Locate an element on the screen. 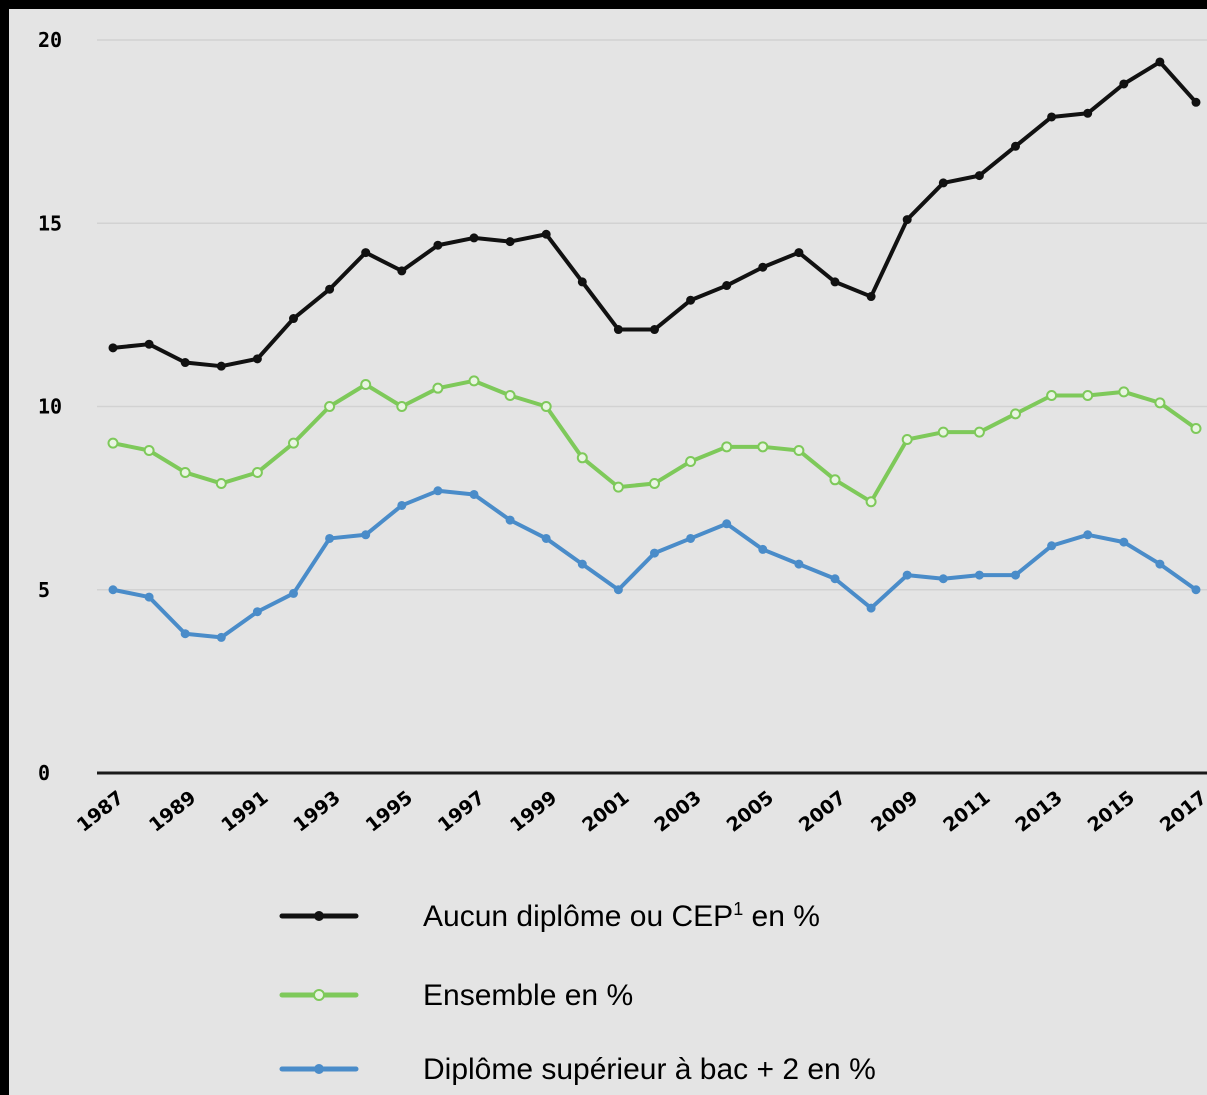  legend-label-main: Diplôme supérieur à bac + 2 en % is located at coordinates (649, 1069).